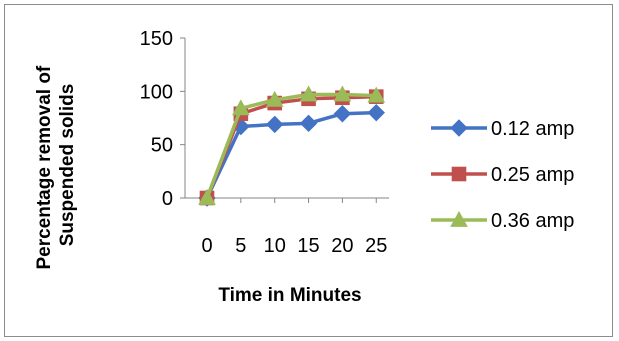 The image size is (619, 341). I want to click on x-tick-label: 0, so click(206, 246).